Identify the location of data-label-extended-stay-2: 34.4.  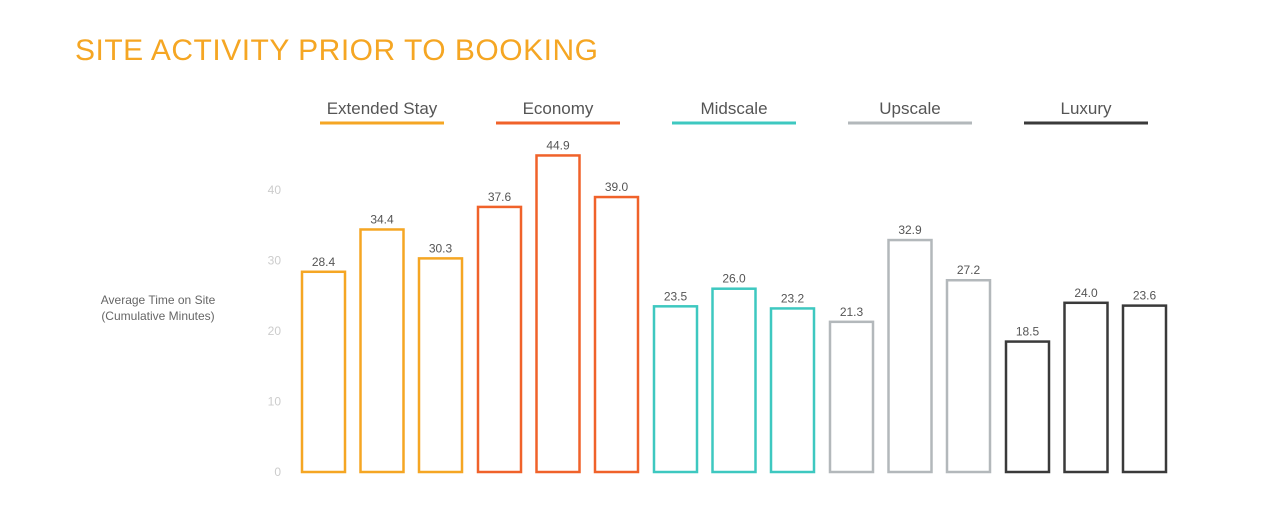
(382, 219).